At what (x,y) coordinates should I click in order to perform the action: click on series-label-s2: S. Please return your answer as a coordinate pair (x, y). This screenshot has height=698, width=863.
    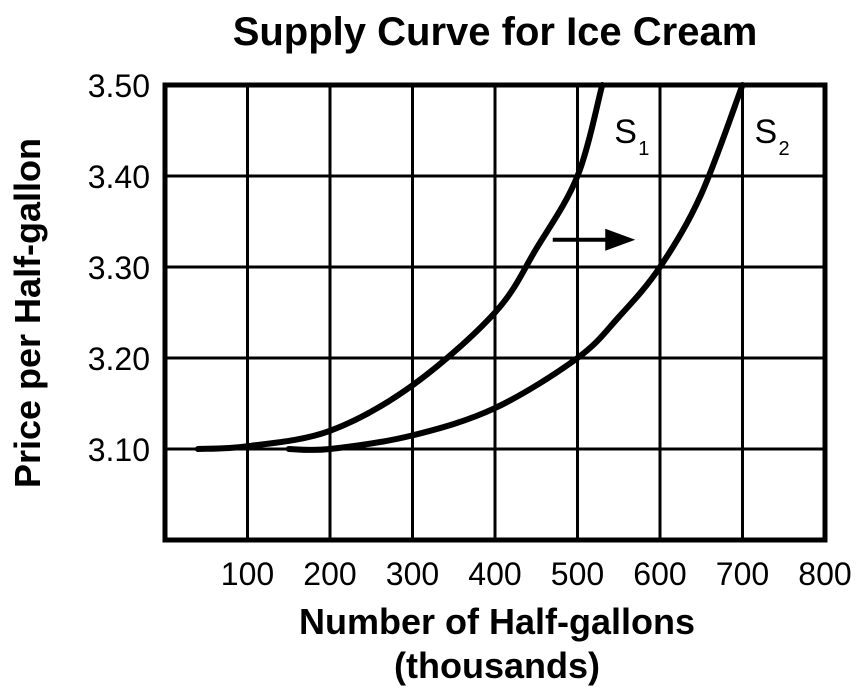
    Looking at the image, I should click on (766, 132).